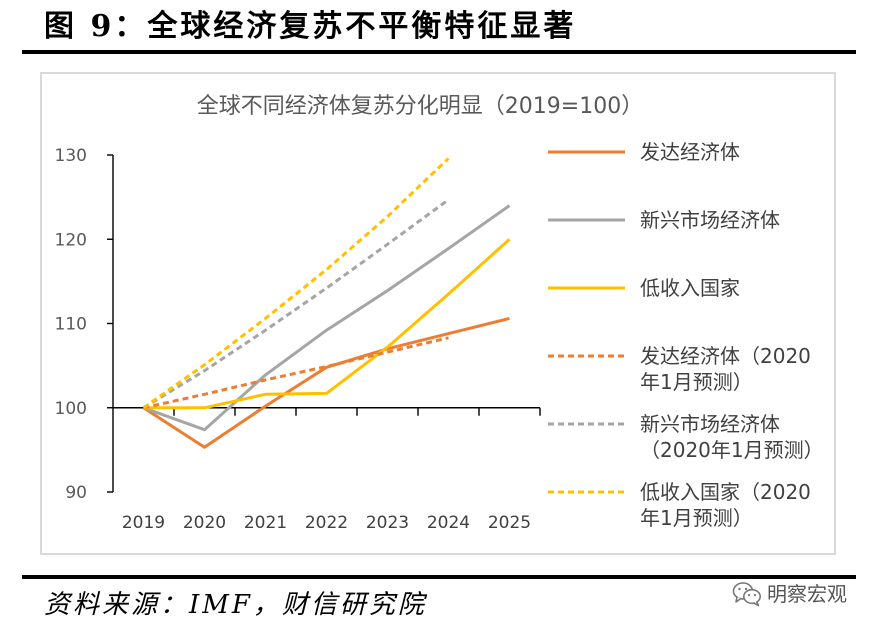 The image size is (878, 632). Describe the element at coordinates (71, 325) in the screenshot. I see `y-tick-label: 110` at that location.